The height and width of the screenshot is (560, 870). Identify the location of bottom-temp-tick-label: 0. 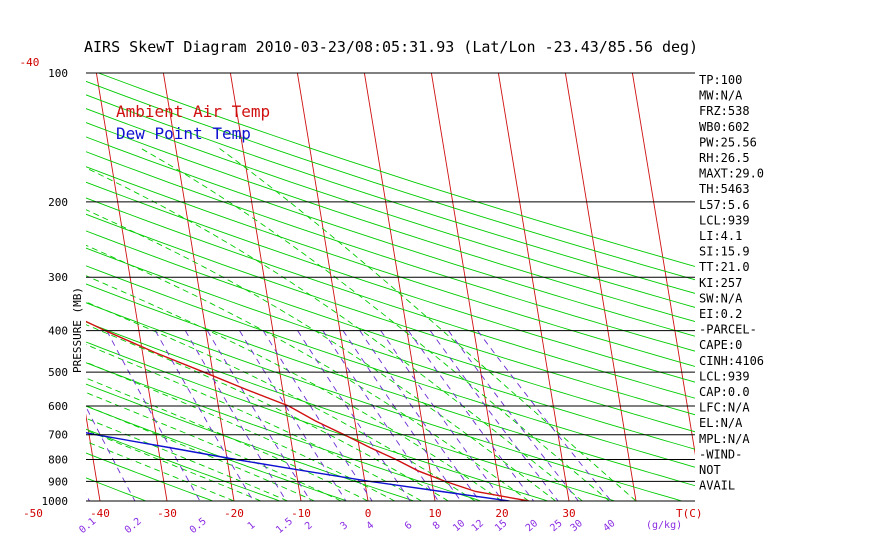
(368, 513).